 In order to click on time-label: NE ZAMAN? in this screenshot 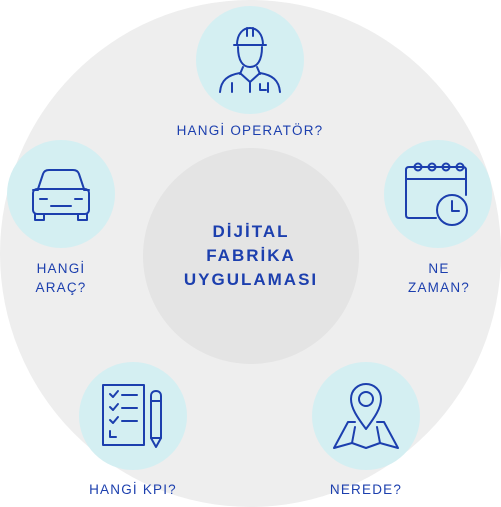, I will do `click(439, 278)`.